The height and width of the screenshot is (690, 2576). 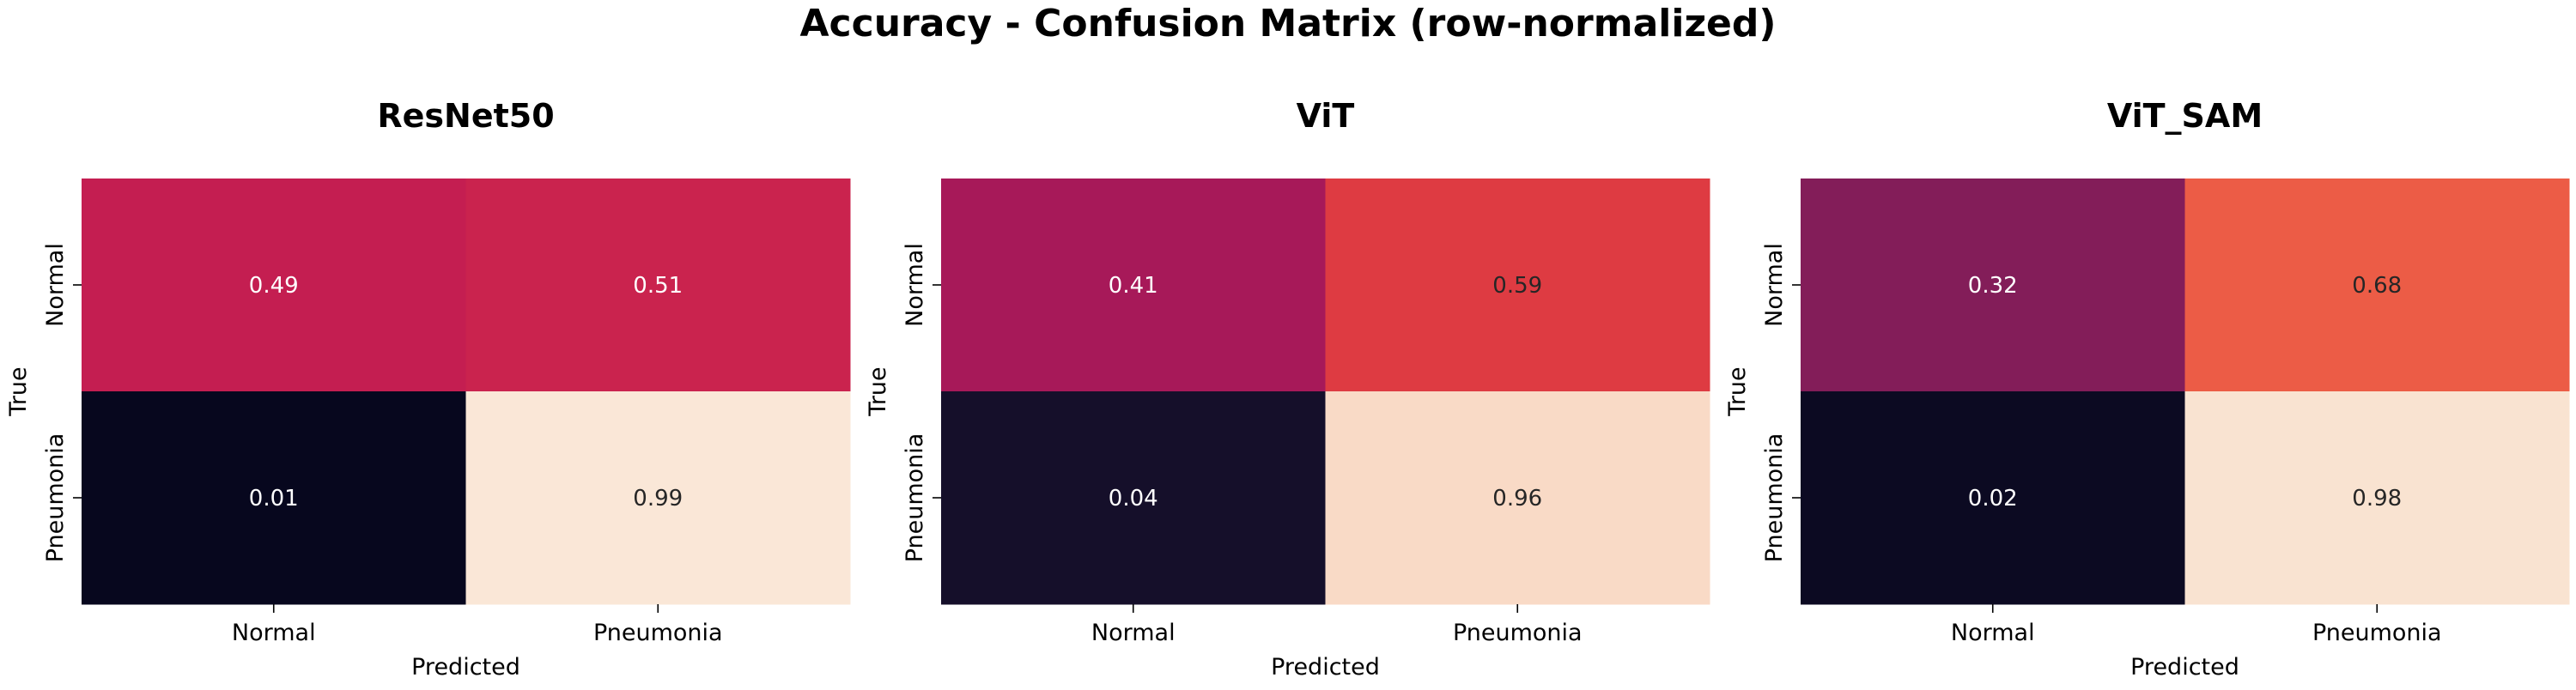 I want to click on cell-value-label: 0.68, so click(x=2377, y=286).